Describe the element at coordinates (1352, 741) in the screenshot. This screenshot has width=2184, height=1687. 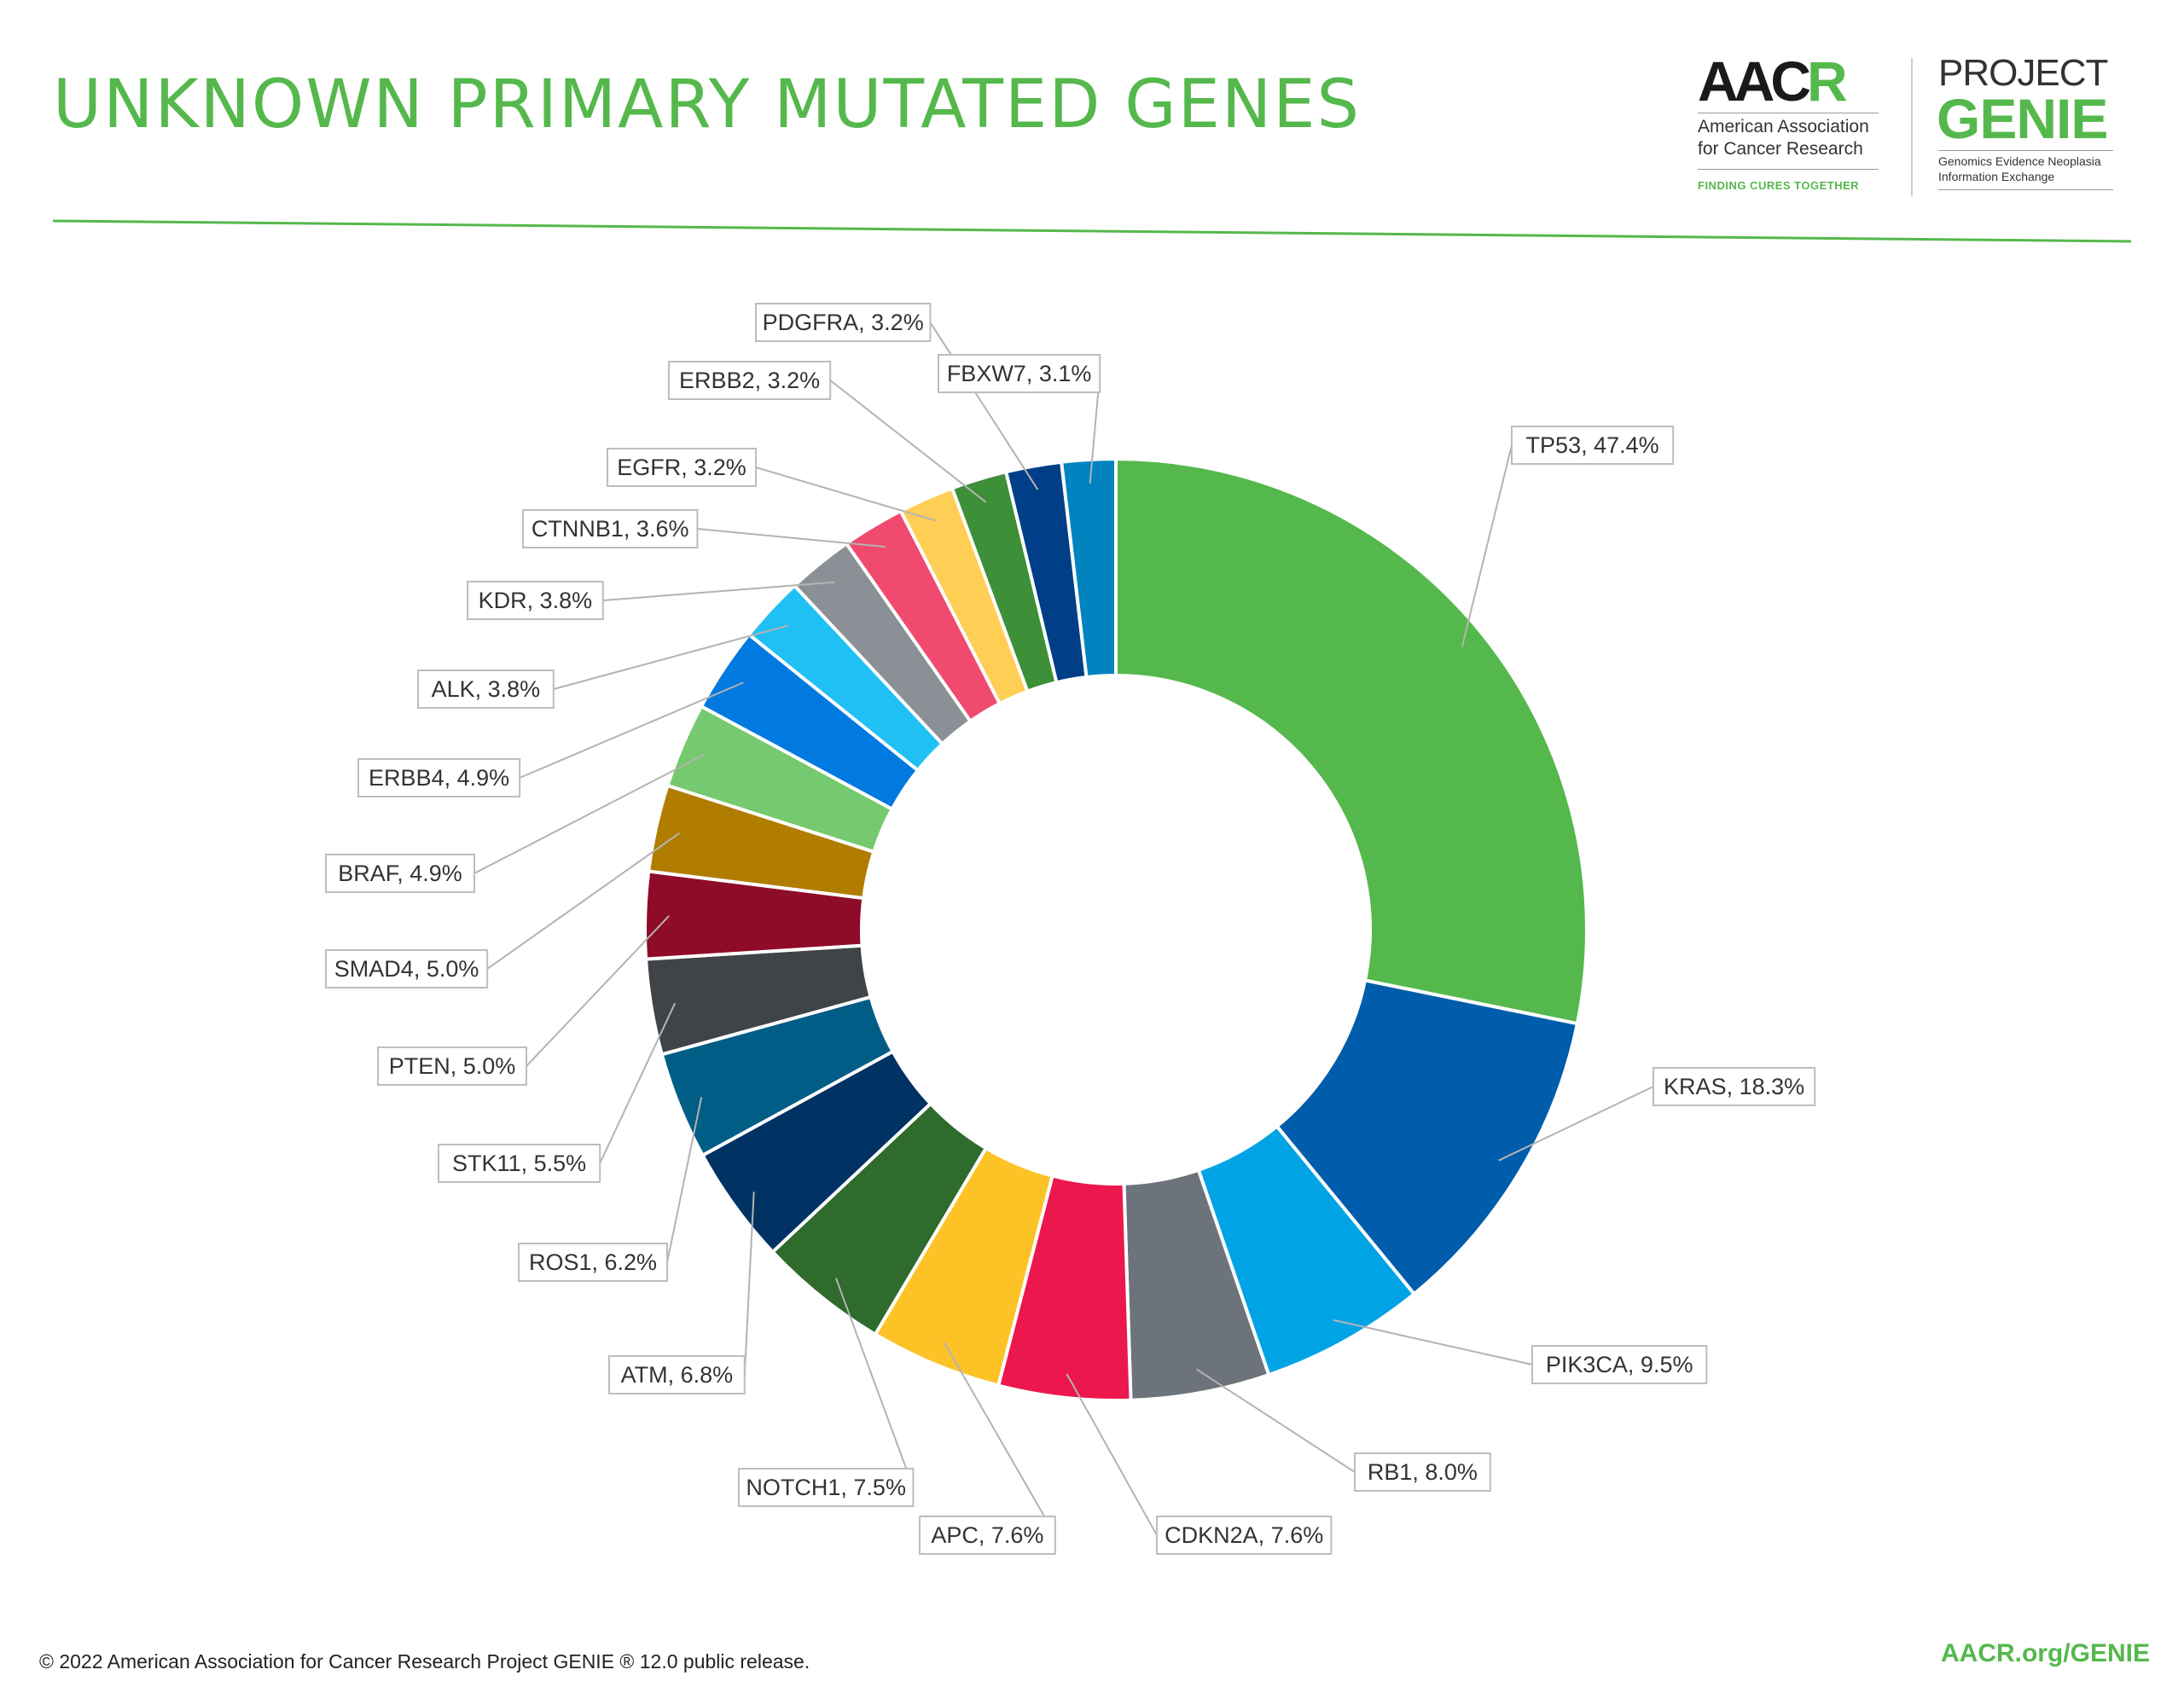
I see `slice-tp53` at that location.